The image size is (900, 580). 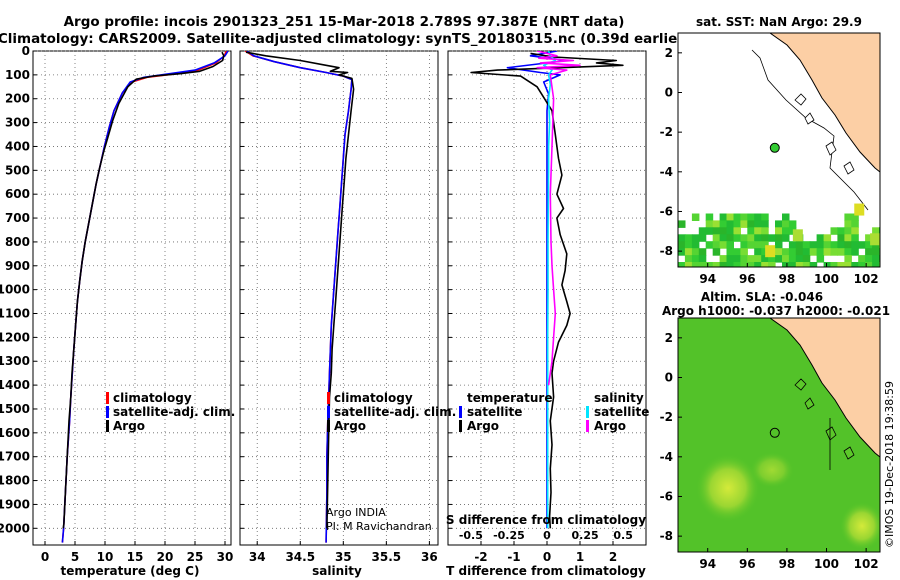 What do you see at coordinates (429, 557) in the screenshot?
I see `x-tick-label: 36` at bounding box center [429, 557].